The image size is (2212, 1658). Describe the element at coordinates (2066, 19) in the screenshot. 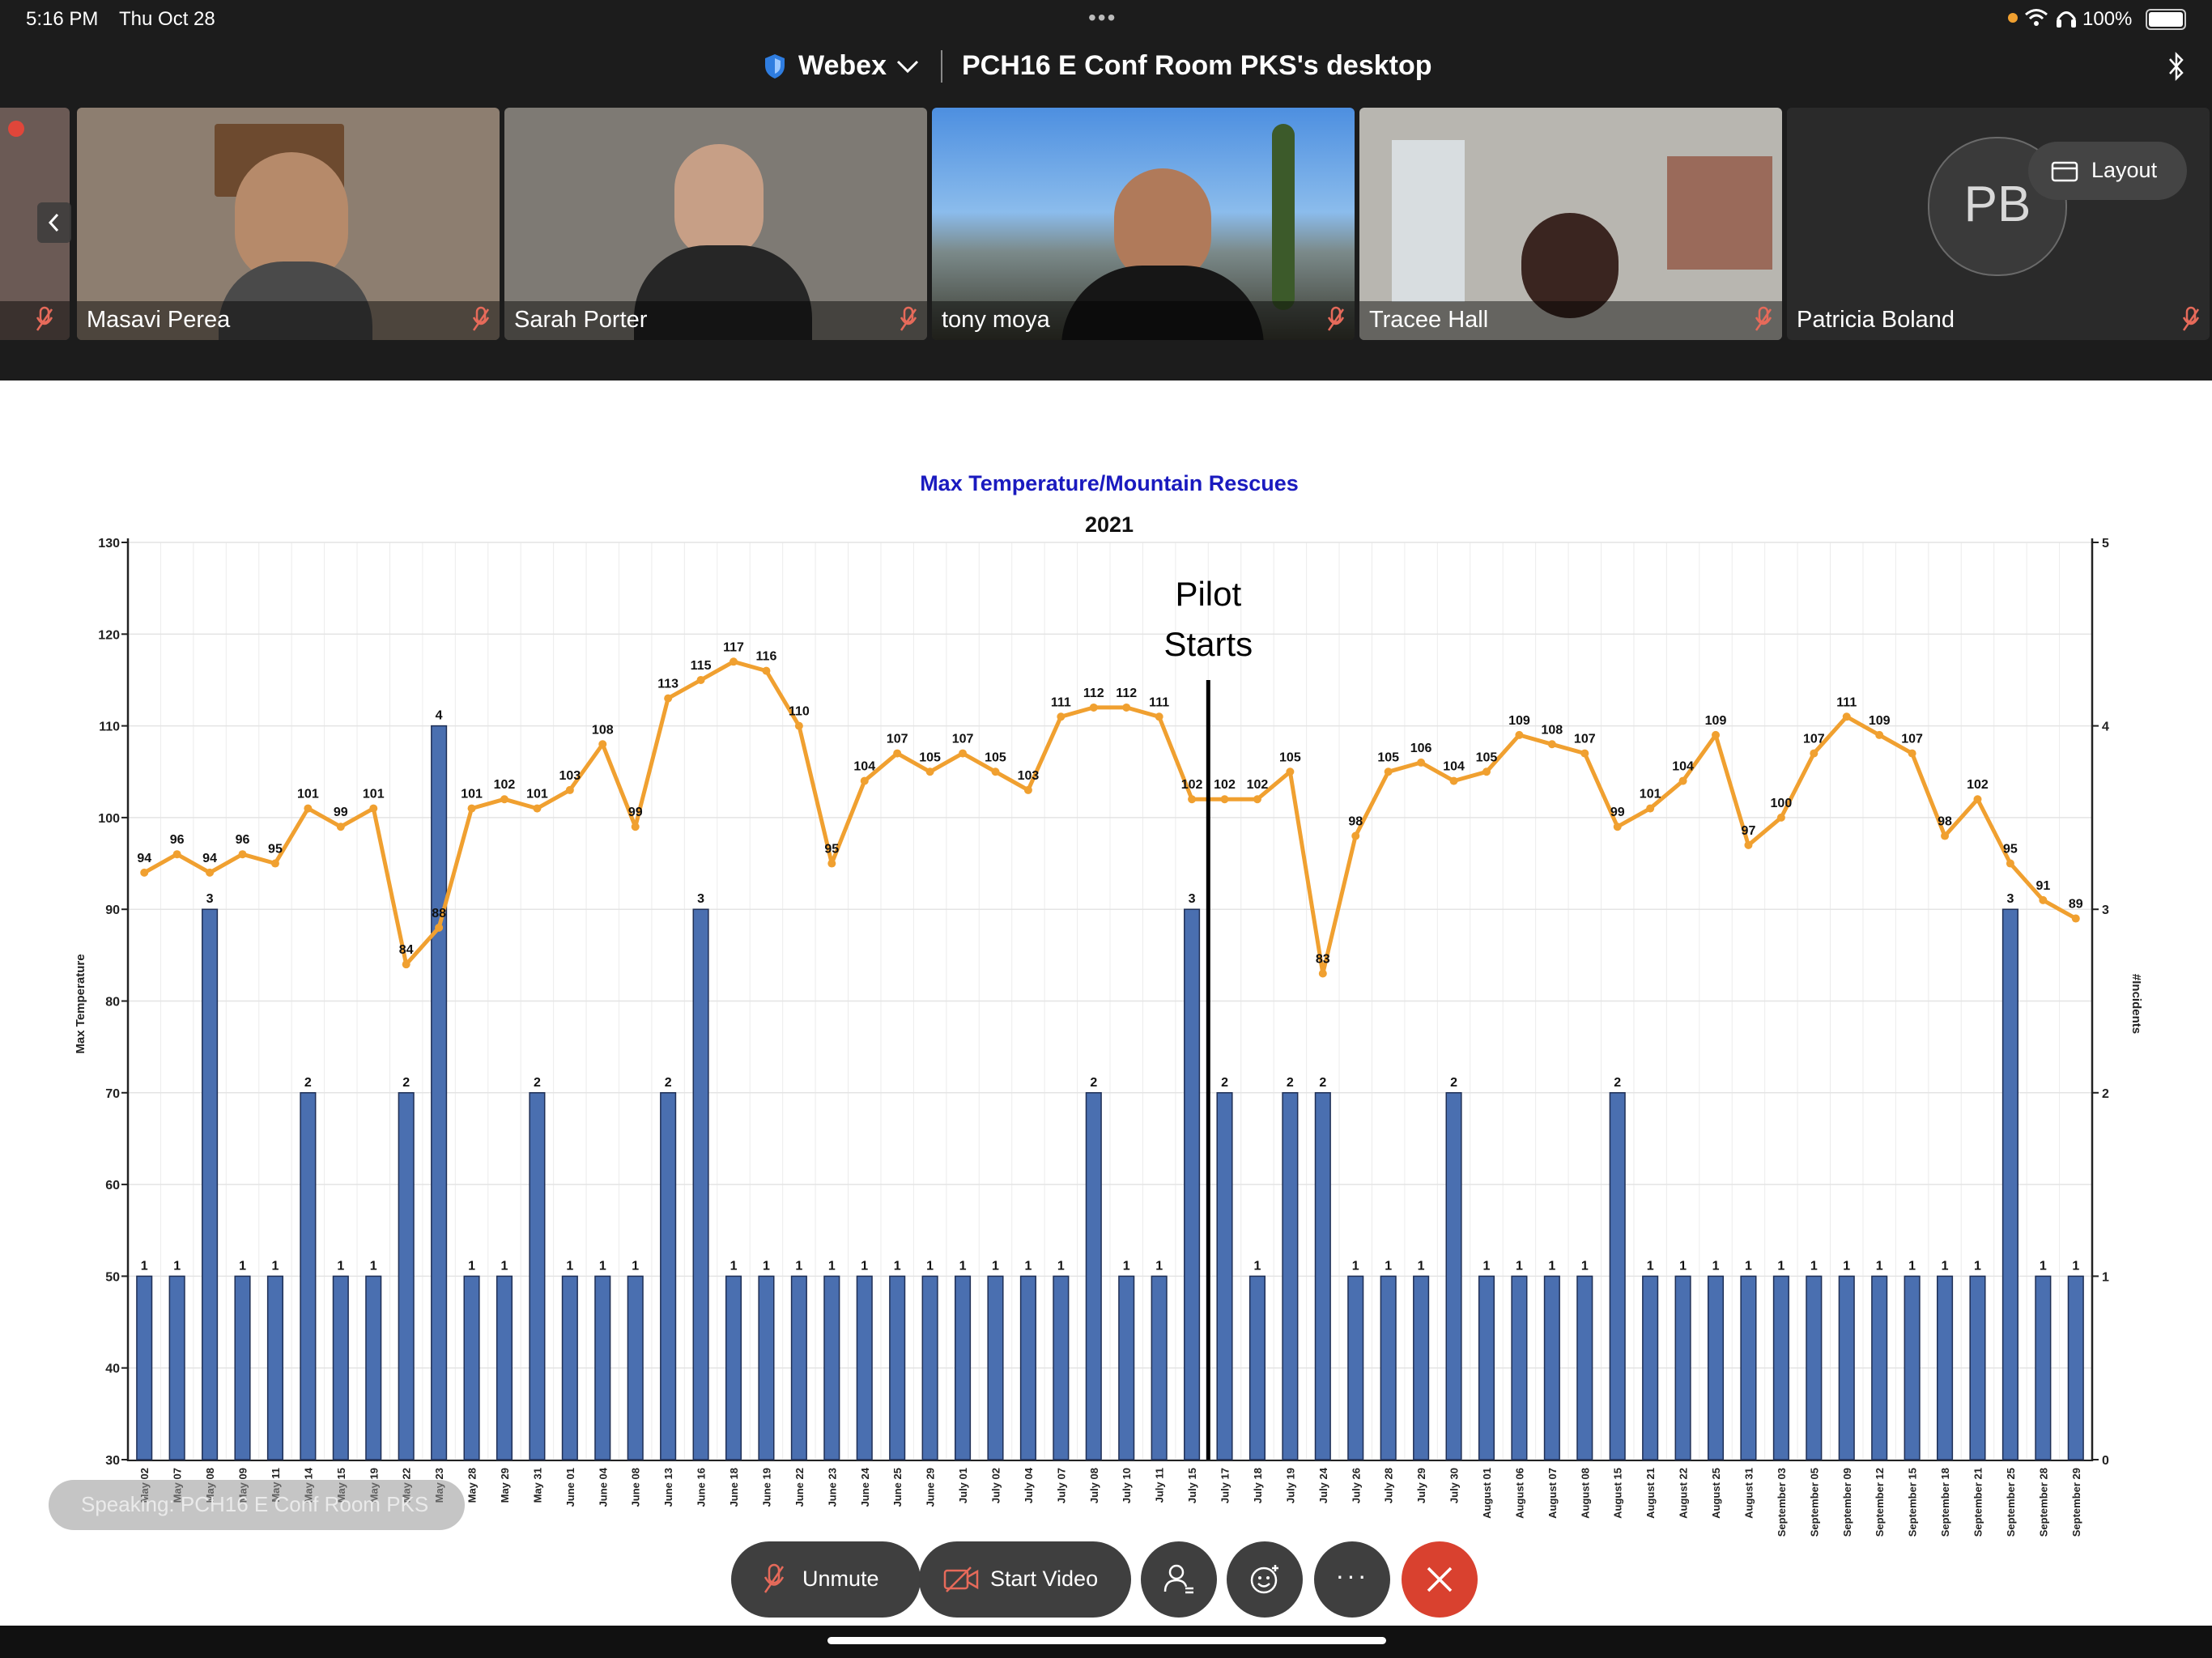

I see `headphones-icon` at that location.